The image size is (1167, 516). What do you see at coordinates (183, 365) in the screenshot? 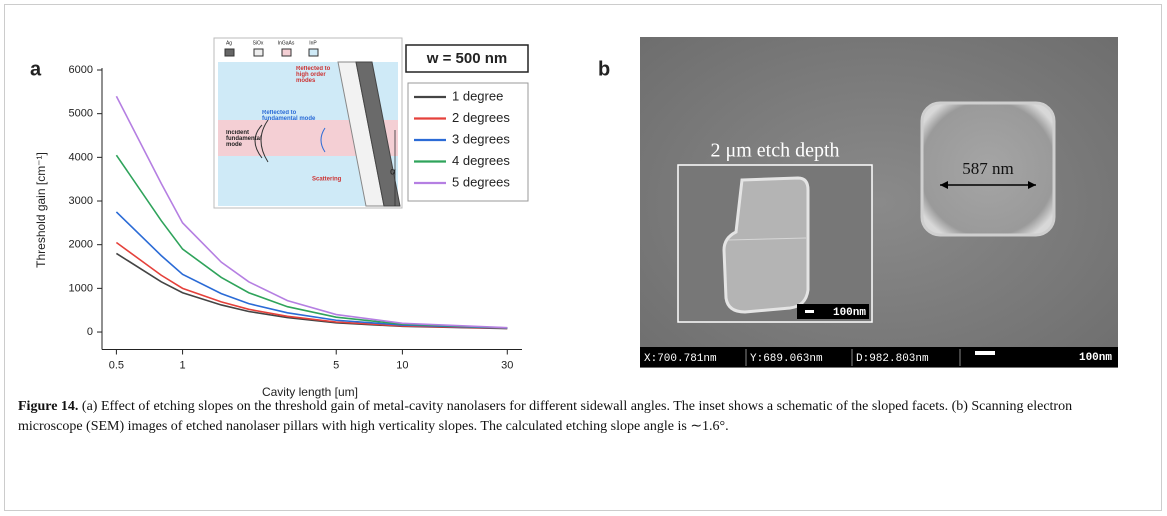
I see `x-tick-label: 1` at bounding box center [183, 365].